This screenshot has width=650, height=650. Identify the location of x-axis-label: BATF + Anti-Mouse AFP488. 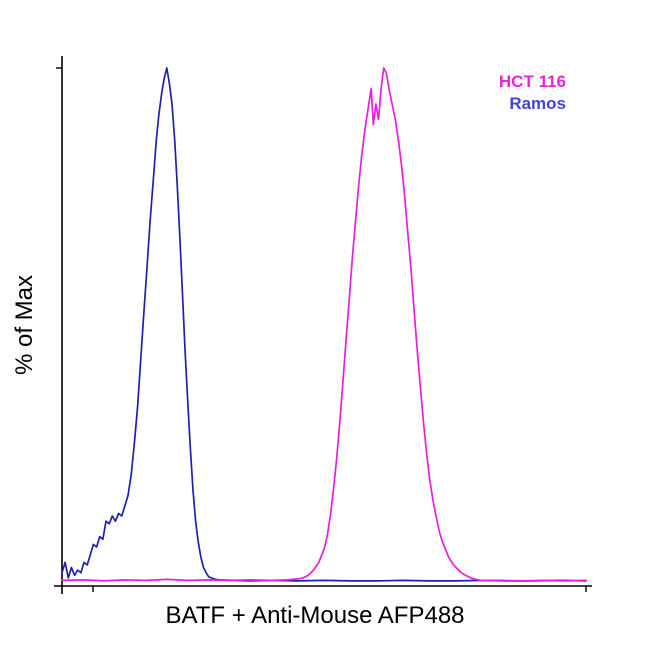
(314, 615).